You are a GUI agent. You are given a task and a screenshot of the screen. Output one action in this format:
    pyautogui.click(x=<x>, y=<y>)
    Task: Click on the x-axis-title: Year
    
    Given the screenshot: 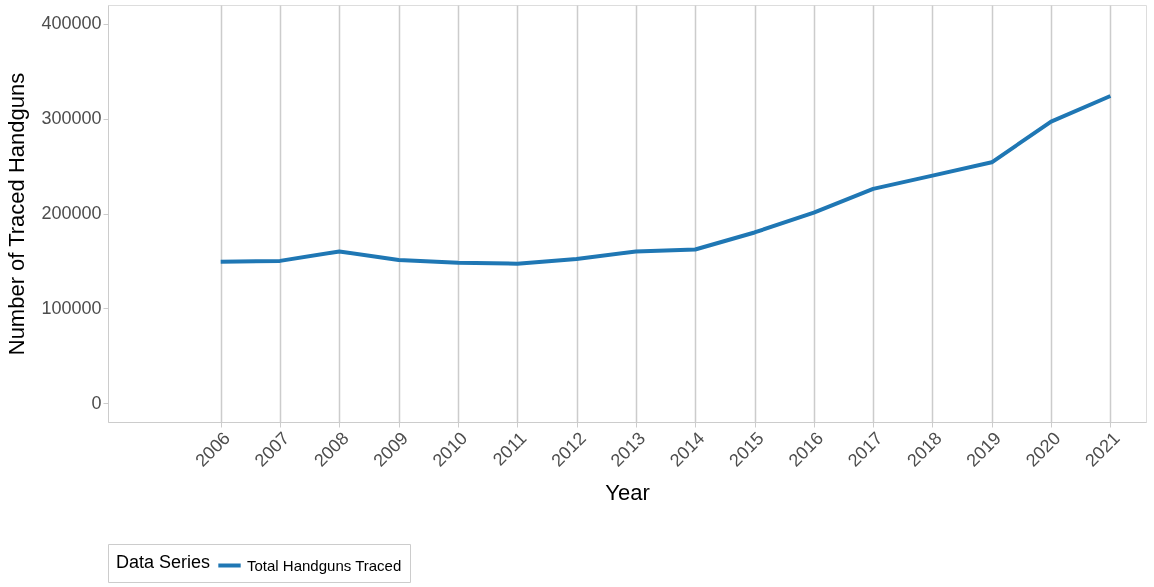 What is the action you would take?
    pyautogui.click(x=627, y=492)
    